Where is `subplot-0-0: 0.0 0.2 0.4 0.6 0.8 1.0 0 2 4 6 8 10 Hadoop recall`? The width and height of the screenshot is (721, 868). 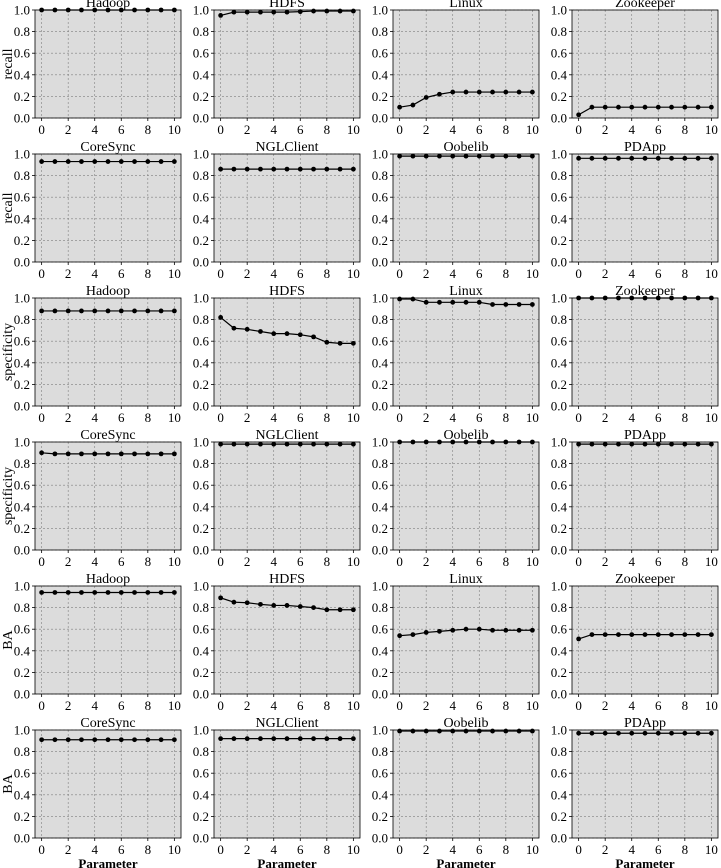
subplot-0-0: 0.0 0.2 0.4 0.6 0.8 1.0 0 2 4 6 8 10 Hadoop recall is located at coordinates (91, 68).